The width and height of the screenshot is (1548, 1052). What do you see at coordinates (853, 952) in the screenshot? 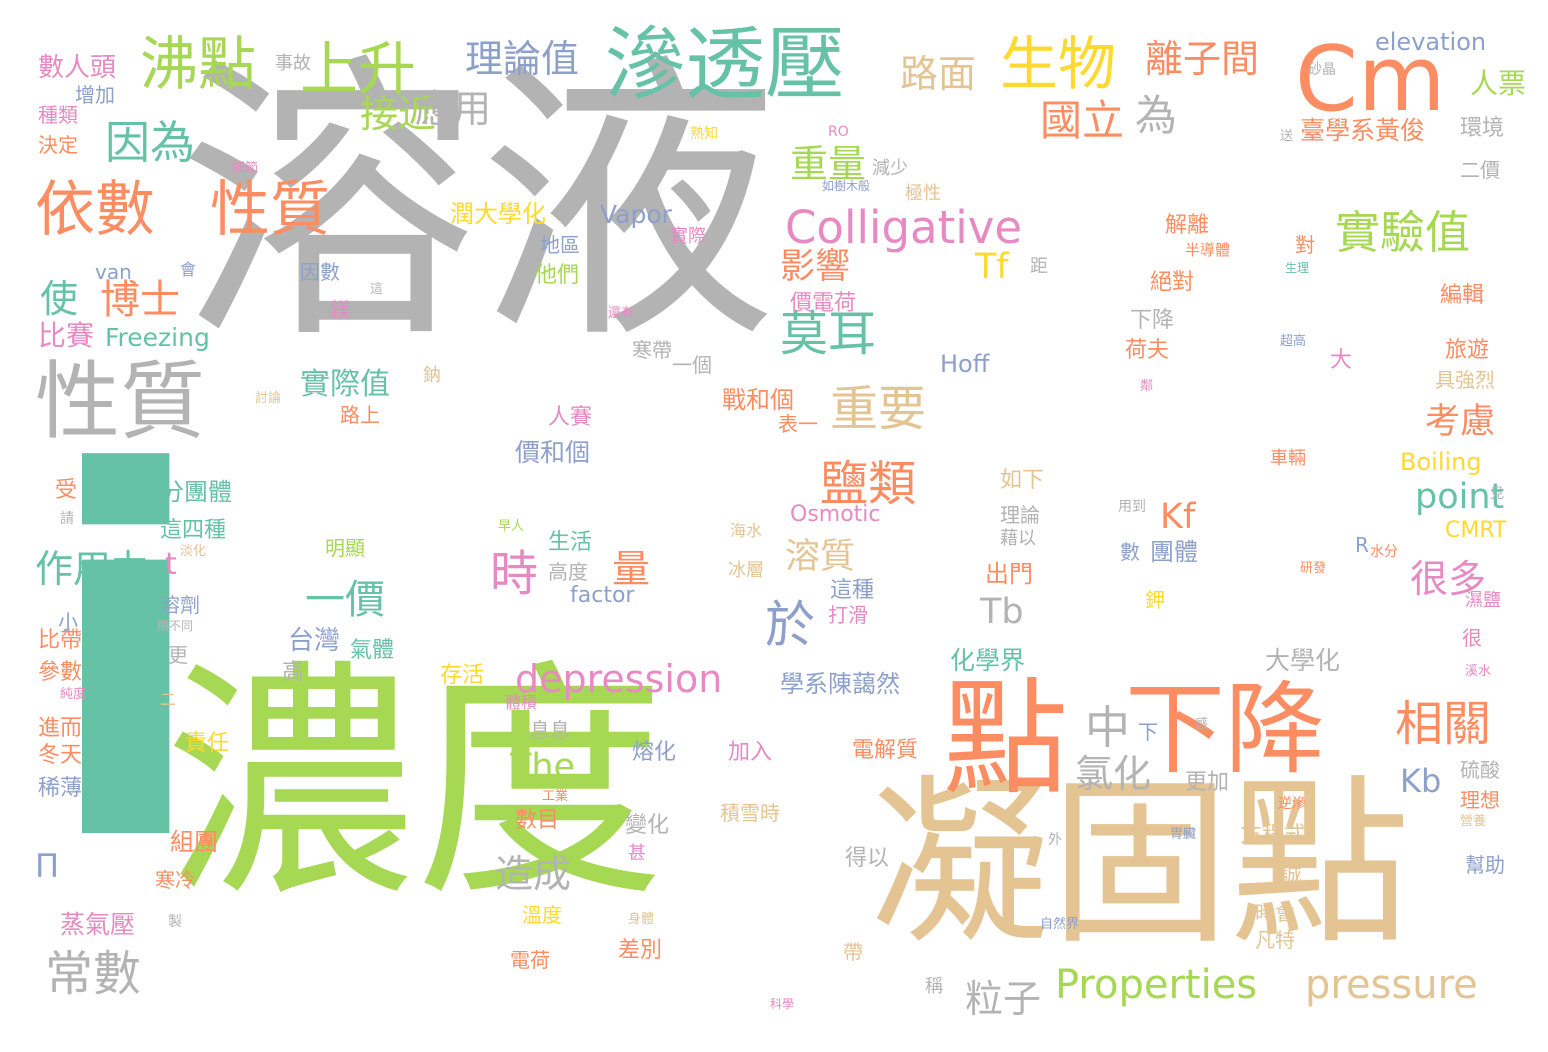
I see `word-156: 帶` at bounding box center [853, 952].